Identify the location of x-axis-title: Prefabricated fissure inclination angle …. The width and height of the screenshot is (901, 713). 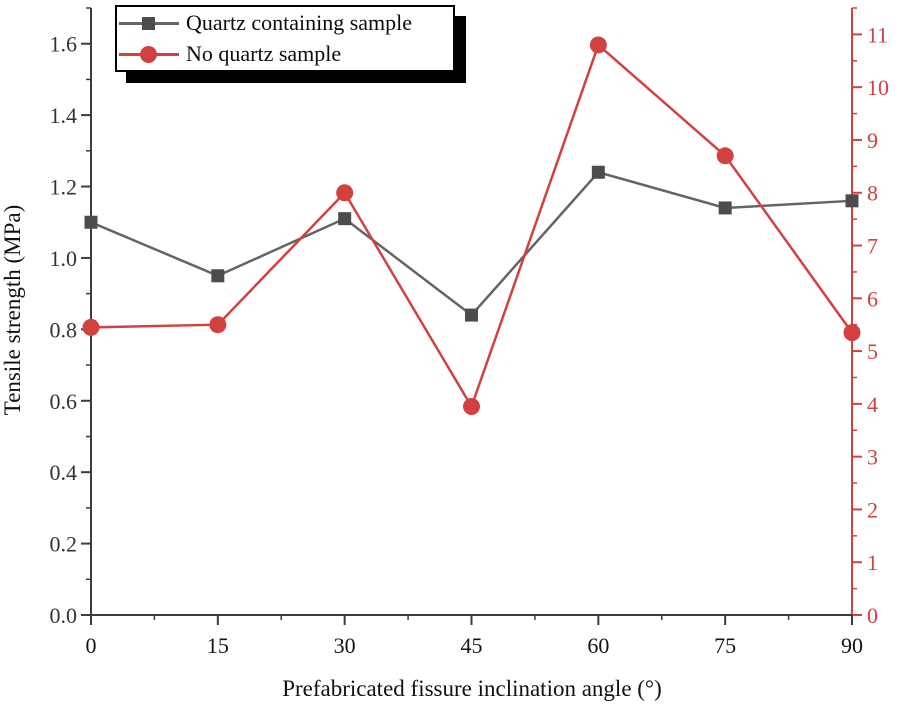
(472, 688).